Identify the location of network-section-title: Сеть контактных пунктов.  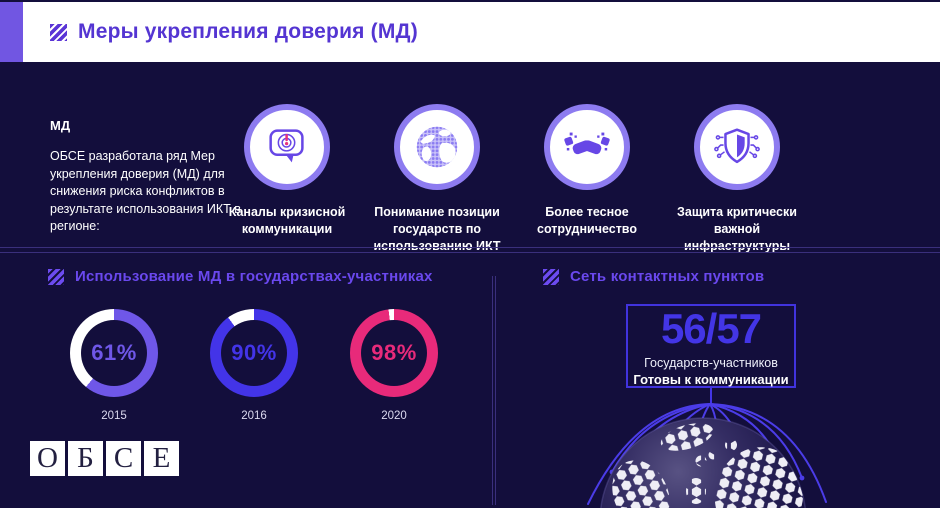
(667, 276).